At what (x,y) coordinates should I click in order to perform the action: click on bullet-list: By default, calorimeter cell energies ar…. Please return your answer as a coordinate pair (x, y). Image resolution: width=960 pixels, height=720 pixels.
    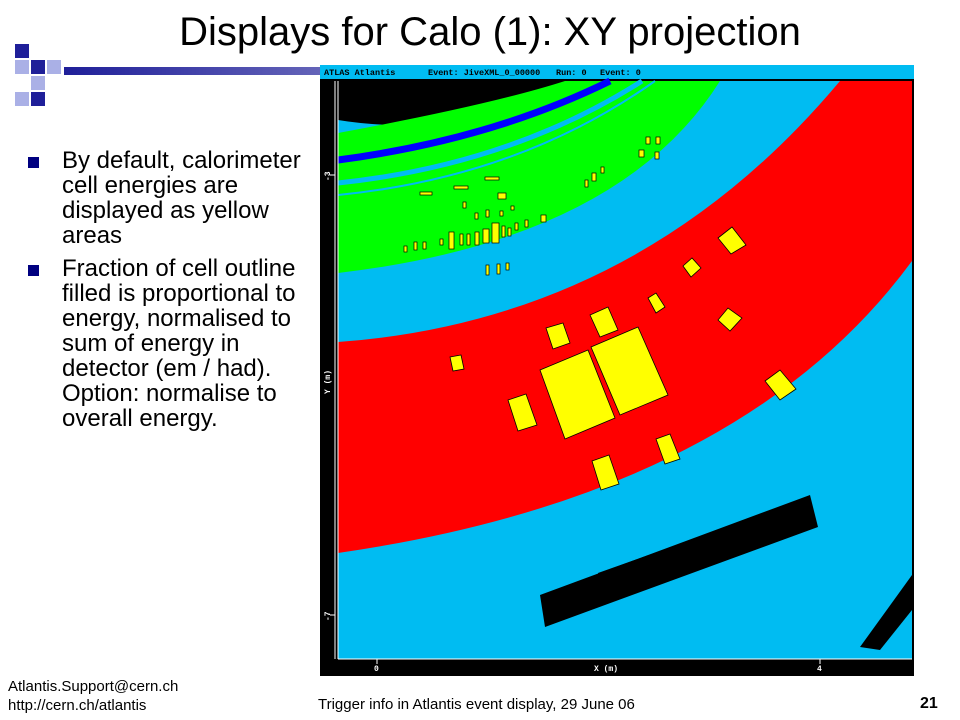
    Looking at the image, I should click on (168, 293).